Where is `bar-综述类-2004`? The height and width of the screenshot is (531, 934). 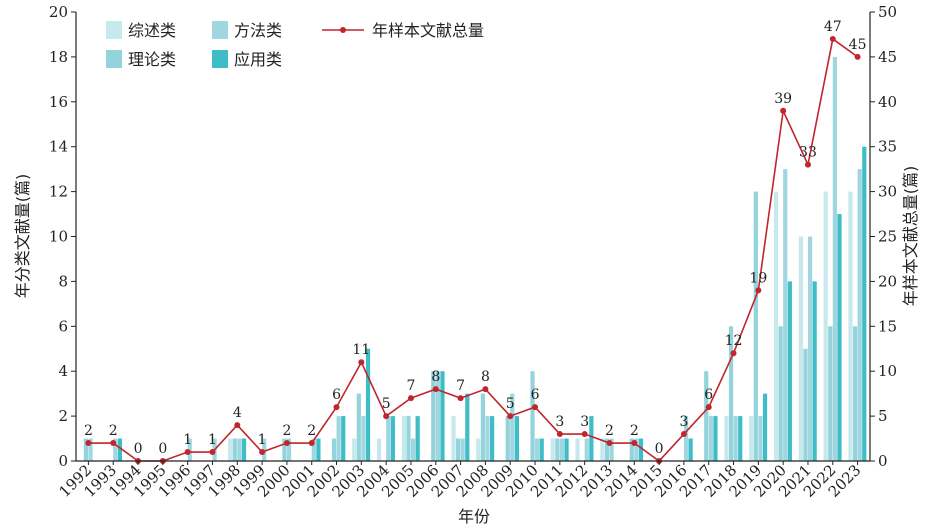 bar-综述类-2004 is located at coordinates (379, 449).